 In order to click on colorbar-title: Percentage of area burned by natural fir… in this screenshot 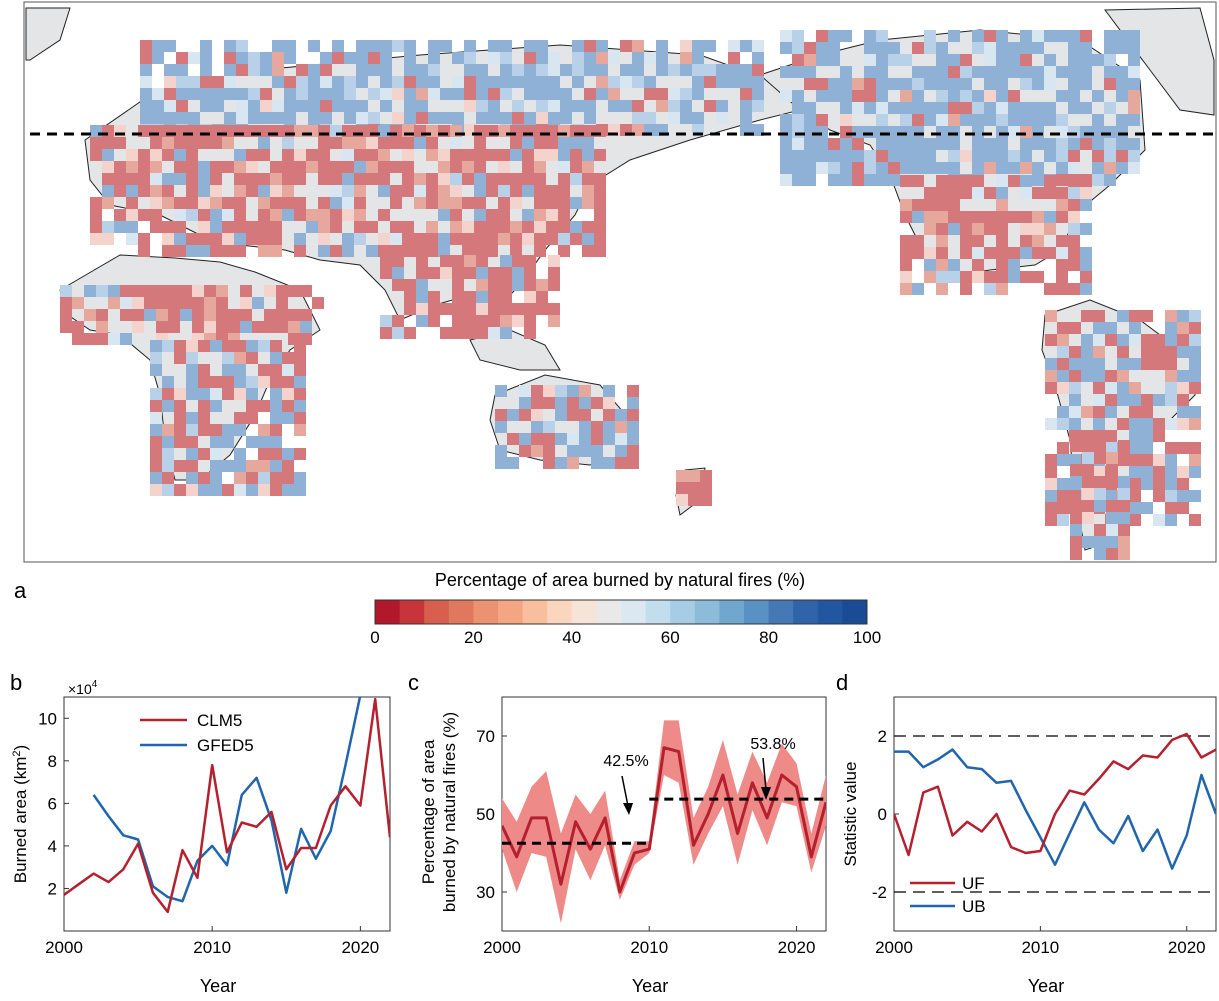, I will do `click(620, 580)`.